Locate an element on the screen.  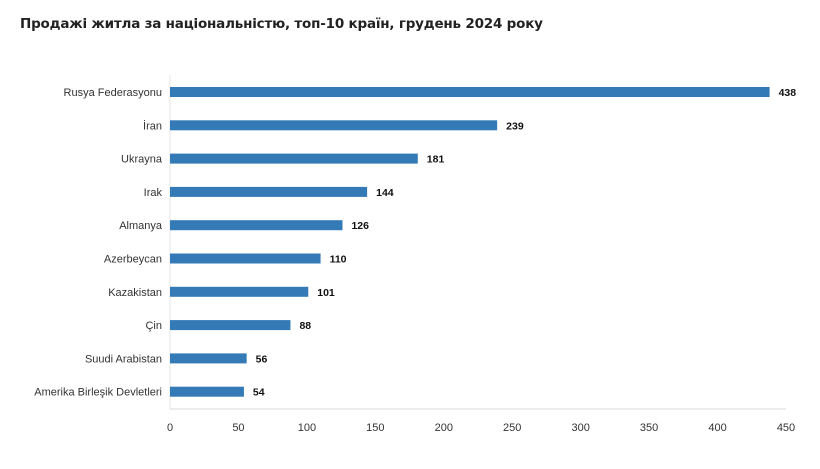
category-label: Ukrayna is located at coordinates (142, 160).